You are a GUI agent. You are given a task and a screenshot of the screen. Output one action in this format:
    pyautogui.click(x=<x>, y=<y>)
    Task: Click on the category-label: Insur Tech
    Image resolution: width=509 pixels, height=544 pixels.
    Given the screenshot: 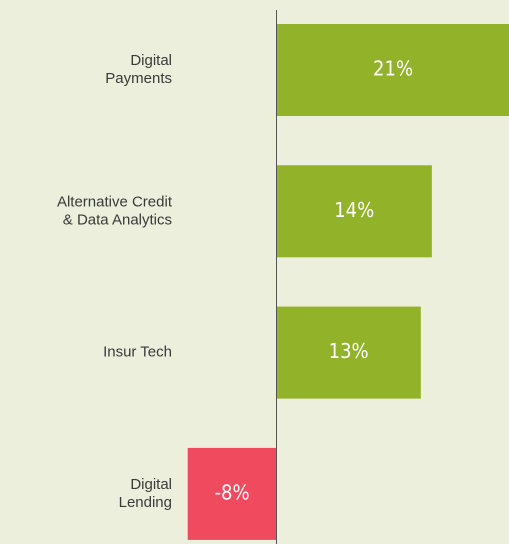 What is the action you would take?
    pyautogui.click(x=137, y=352)
    